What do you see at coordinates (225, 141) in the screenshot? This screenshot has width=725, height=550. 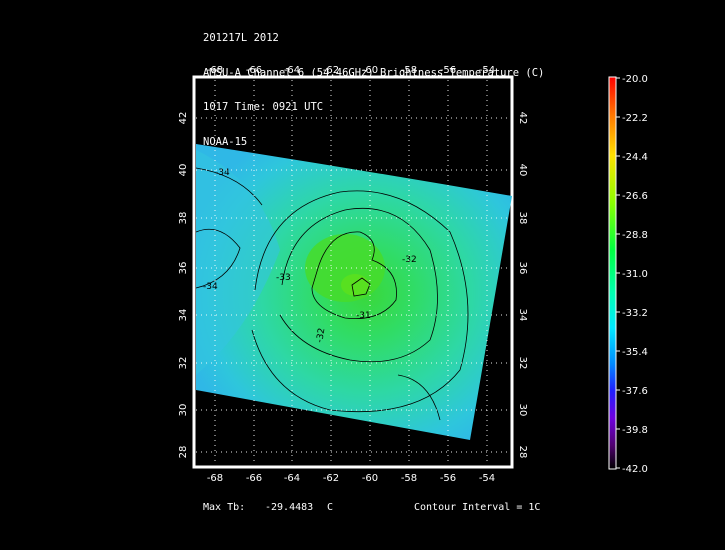 I see `header-line-satellite: NOAA-15` at bounding box center [225, 141].